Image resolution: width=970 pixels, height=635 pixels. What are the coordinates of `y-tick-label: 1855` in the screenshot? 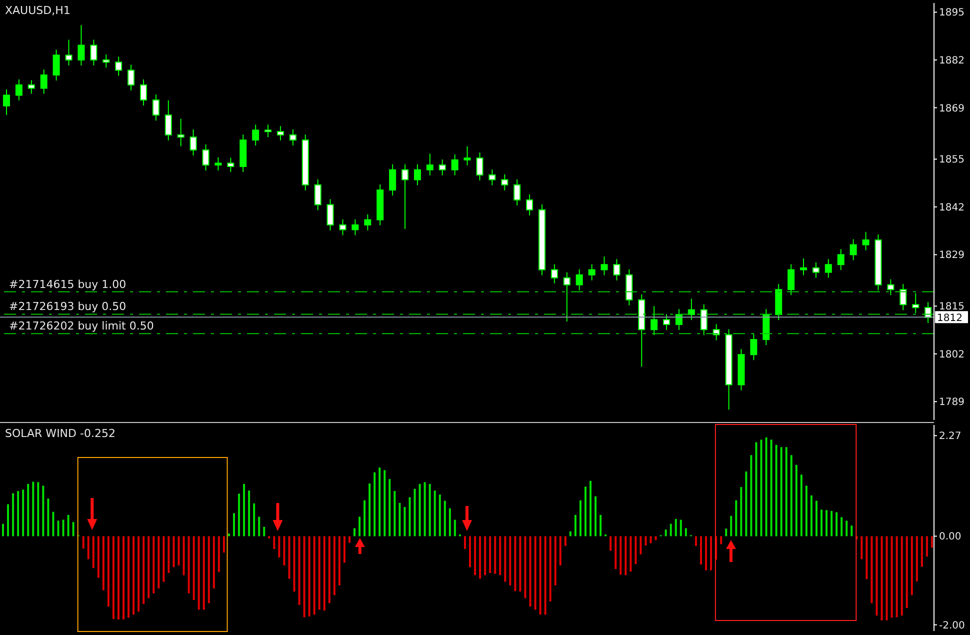 It's located at (951, 160).